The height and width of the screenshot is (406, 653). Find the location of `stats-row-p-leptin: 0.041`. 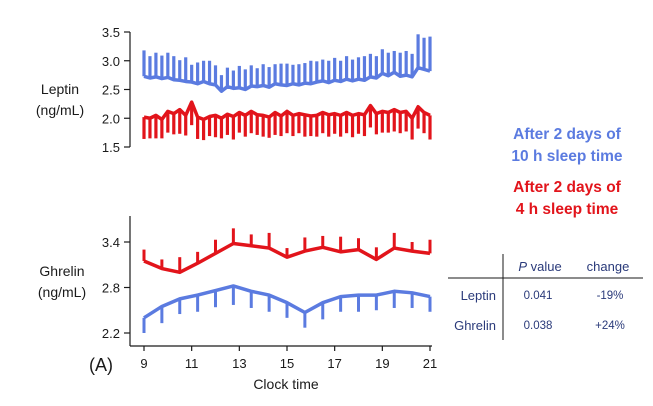

stats-row-p-leptin: 0.041 is located at coordinates (538, 296).